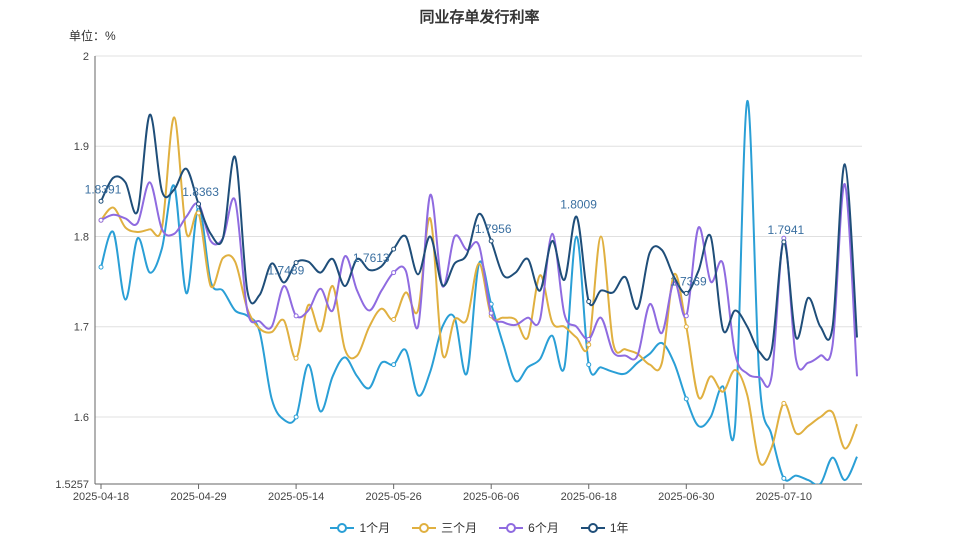 Image resolution: width=959 pixels, height=540 pixels. I want to click on chart-title: 同业存单发行利率, so click(479, 17).